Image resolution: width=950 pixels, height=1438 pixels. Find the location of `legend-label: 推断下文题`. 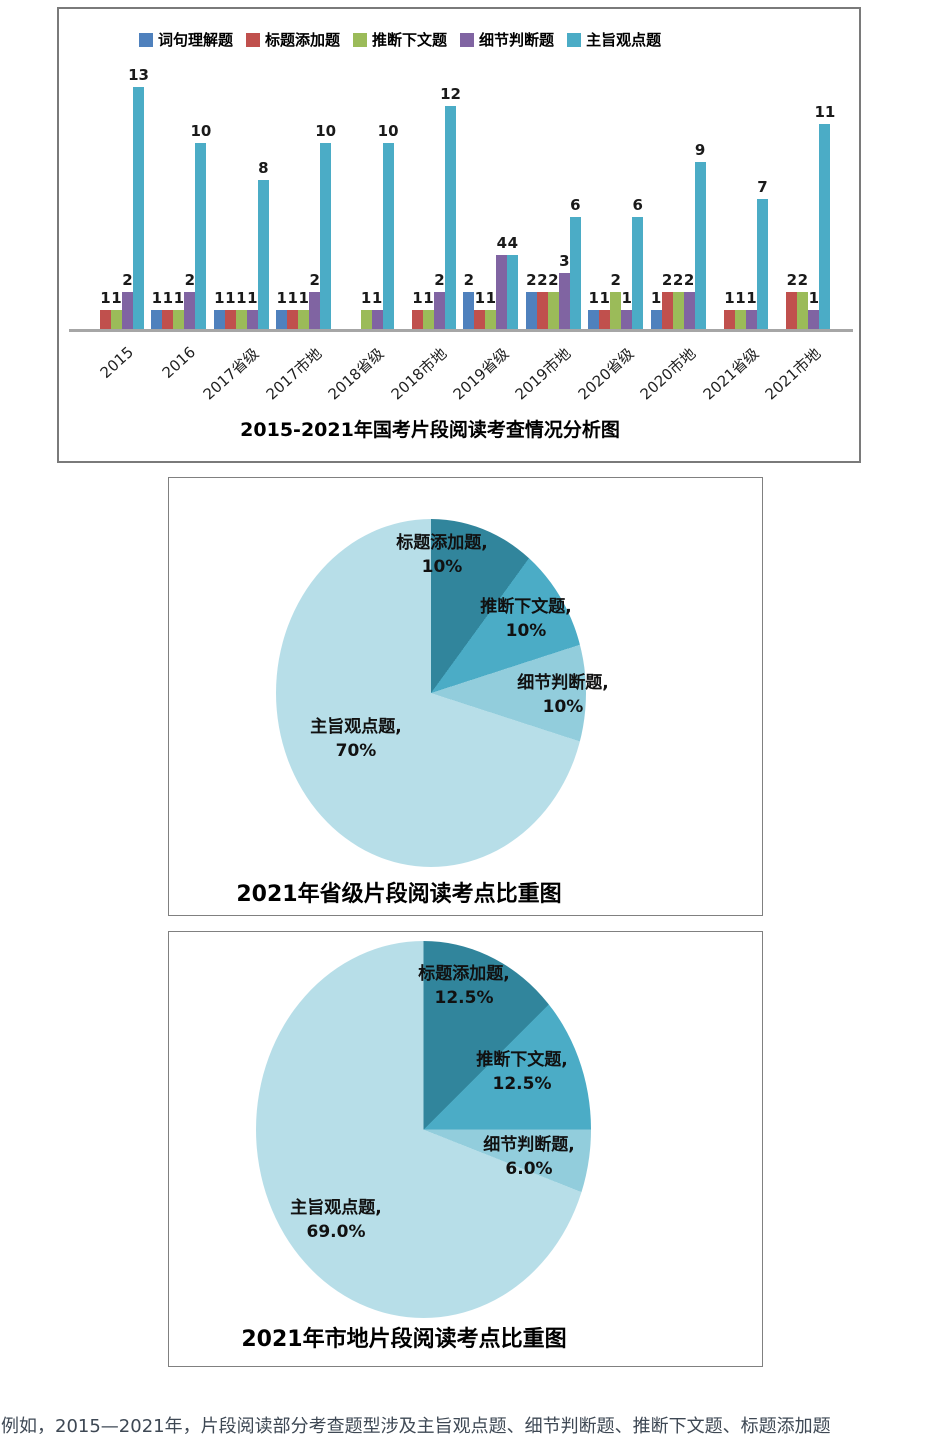

legend-label: 推断下文题 is located at coordinates (410, 40).